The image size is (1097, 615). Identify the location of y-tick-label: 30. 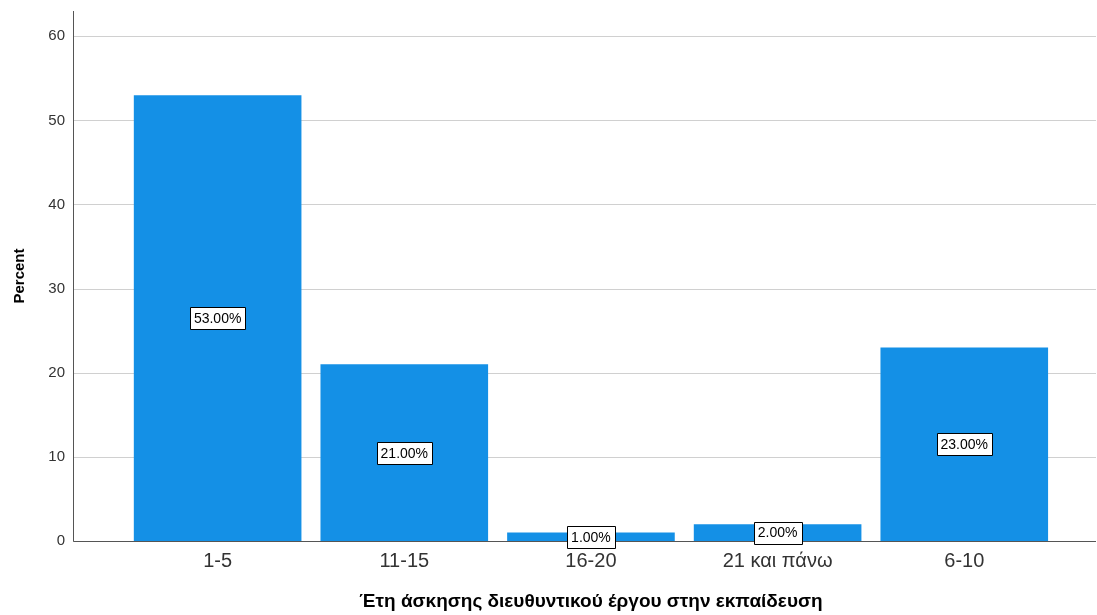
(56, 287).